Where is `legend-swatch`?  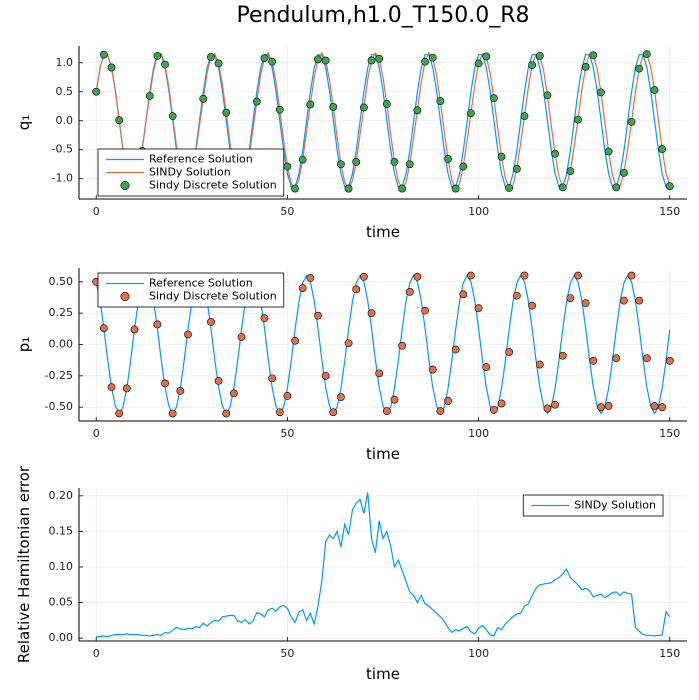
legend-swatch is located at coordinates (125, 186).